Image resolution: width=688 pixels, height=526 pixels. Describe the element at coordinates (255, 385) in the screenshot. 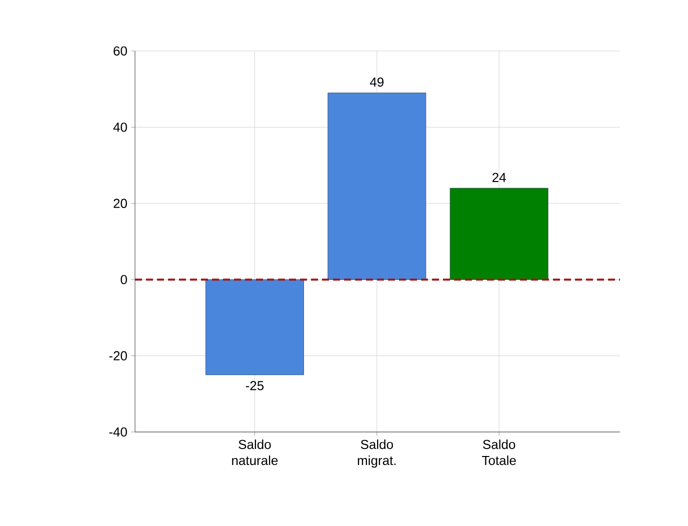

I see `data-label: -25` at that location.